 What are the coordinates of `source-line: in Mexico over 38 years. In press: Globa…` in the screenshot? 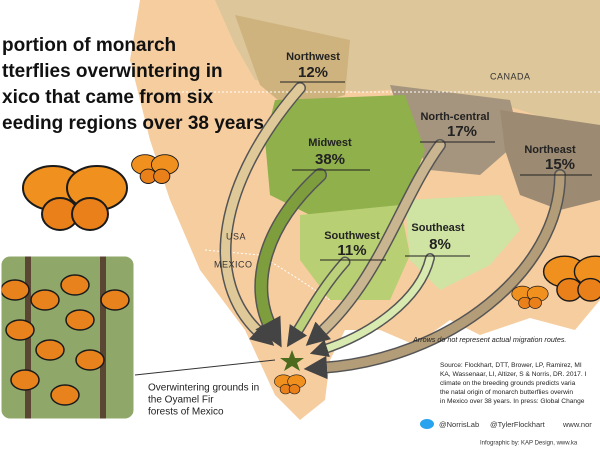 It's located at (512, 401).